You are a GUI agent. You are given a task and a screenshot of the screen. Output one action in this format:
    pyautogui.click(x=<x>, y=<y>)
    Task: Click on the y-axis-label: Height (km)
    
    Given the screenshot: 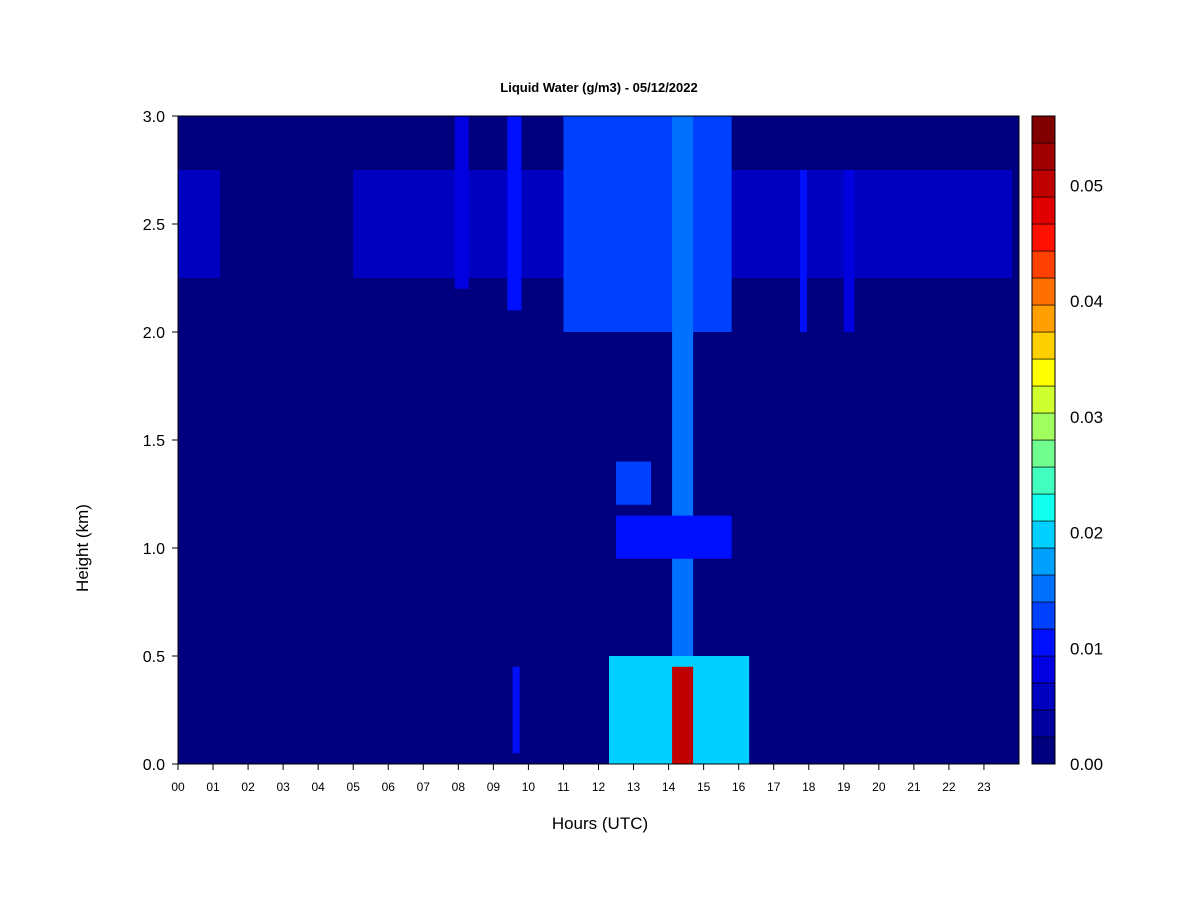 What is the action you would take?
    pyautogui.click(x=82, y=548)
    